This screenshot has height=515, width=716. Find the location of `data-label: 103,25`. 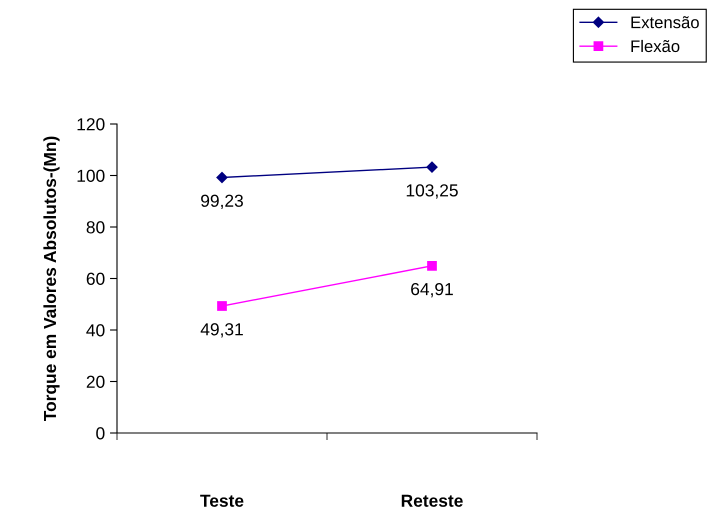

data-label: 103,25 is located at coordinates (432, 191).